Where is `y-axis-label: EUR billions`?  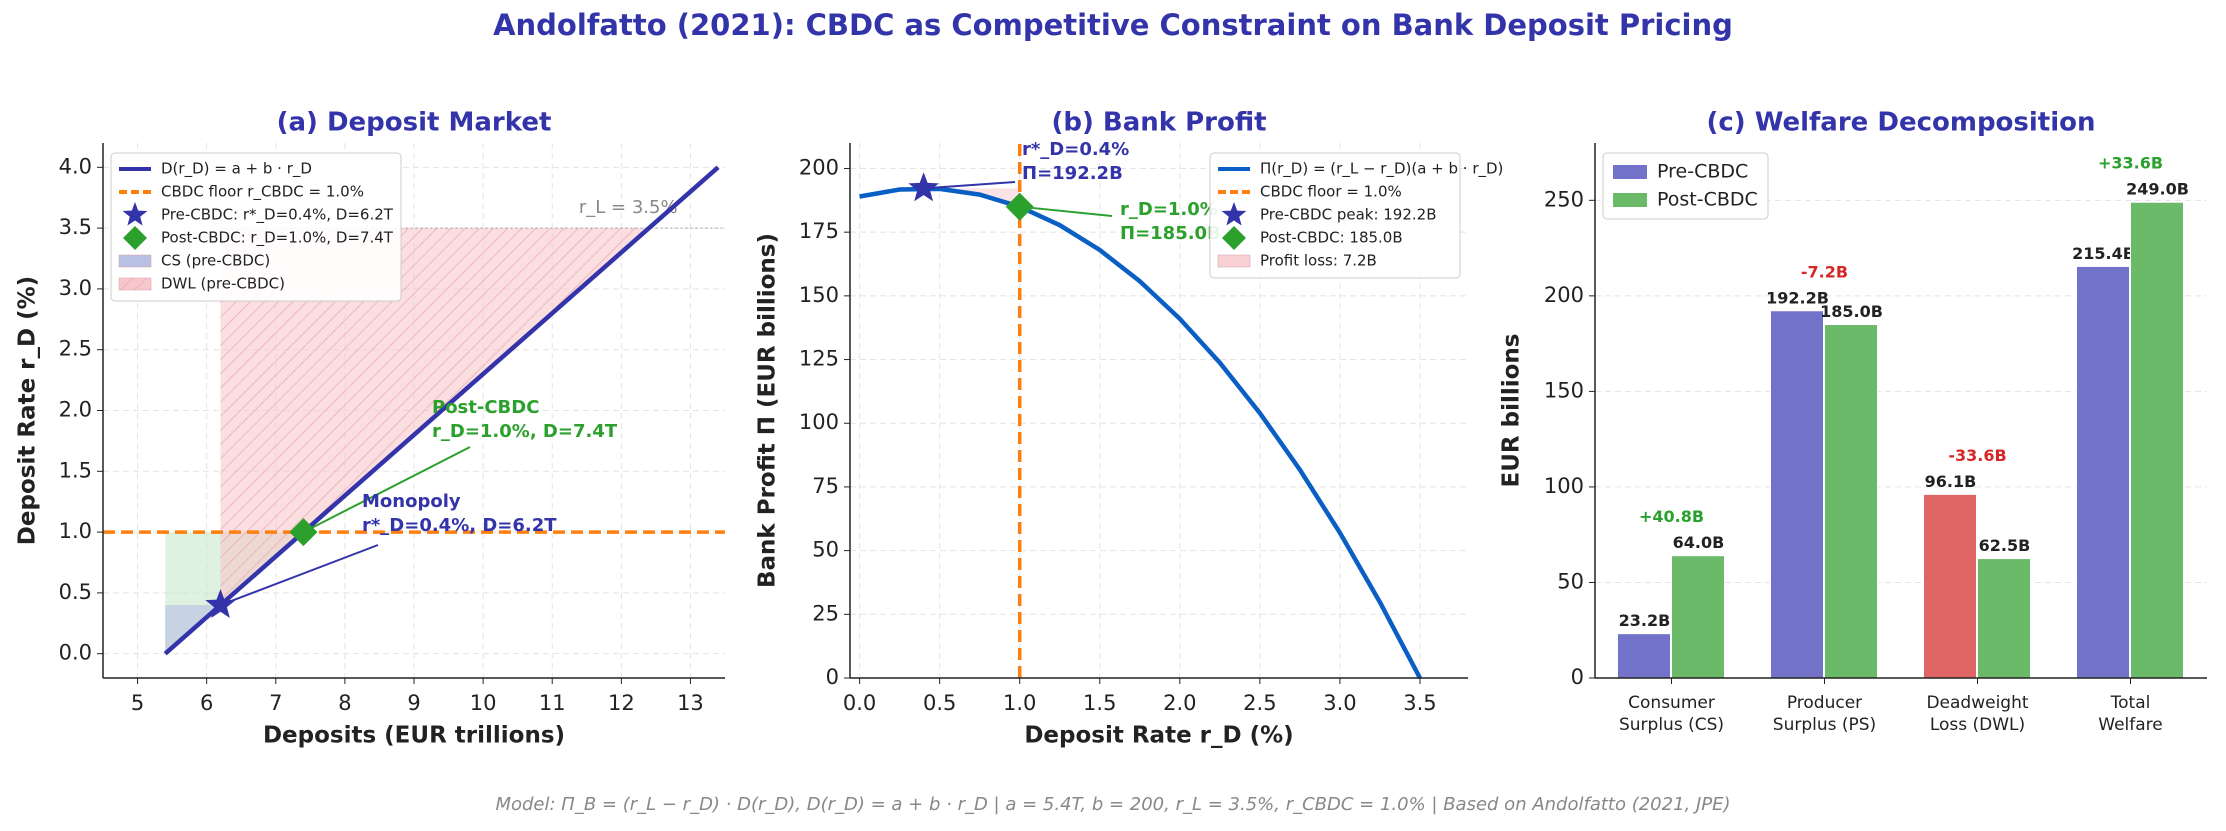 y-axis-label: EUR billions is located at coordinates (1512, 411).